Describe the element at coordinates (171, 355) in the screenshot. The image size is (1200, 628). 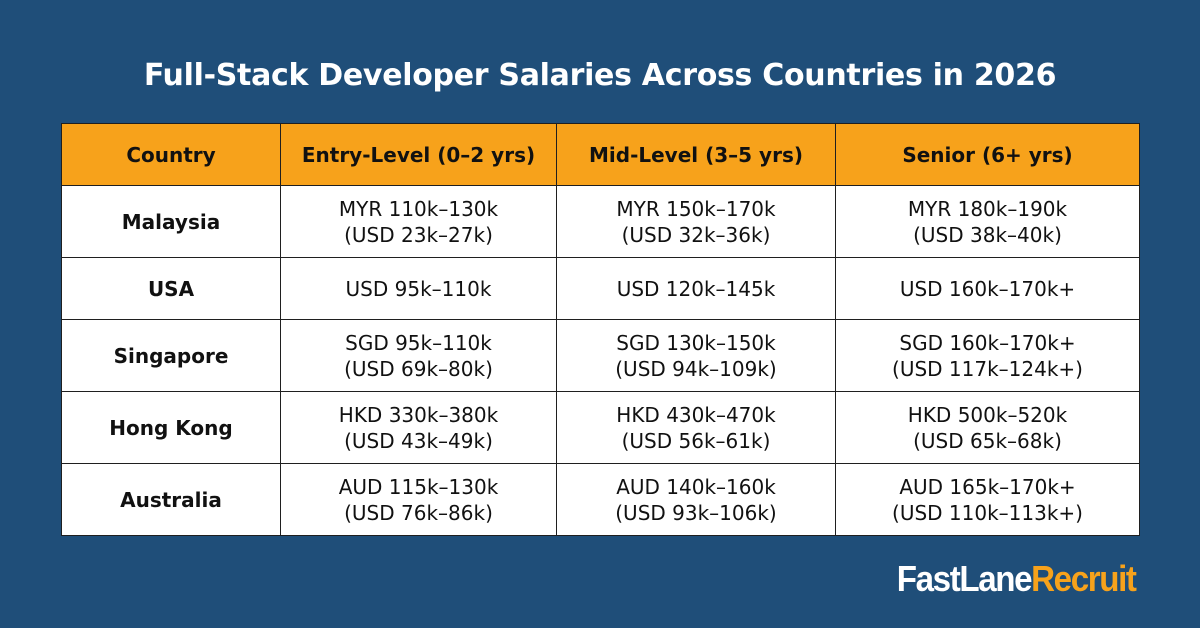
I see `country-cell: Singapore` at that location.